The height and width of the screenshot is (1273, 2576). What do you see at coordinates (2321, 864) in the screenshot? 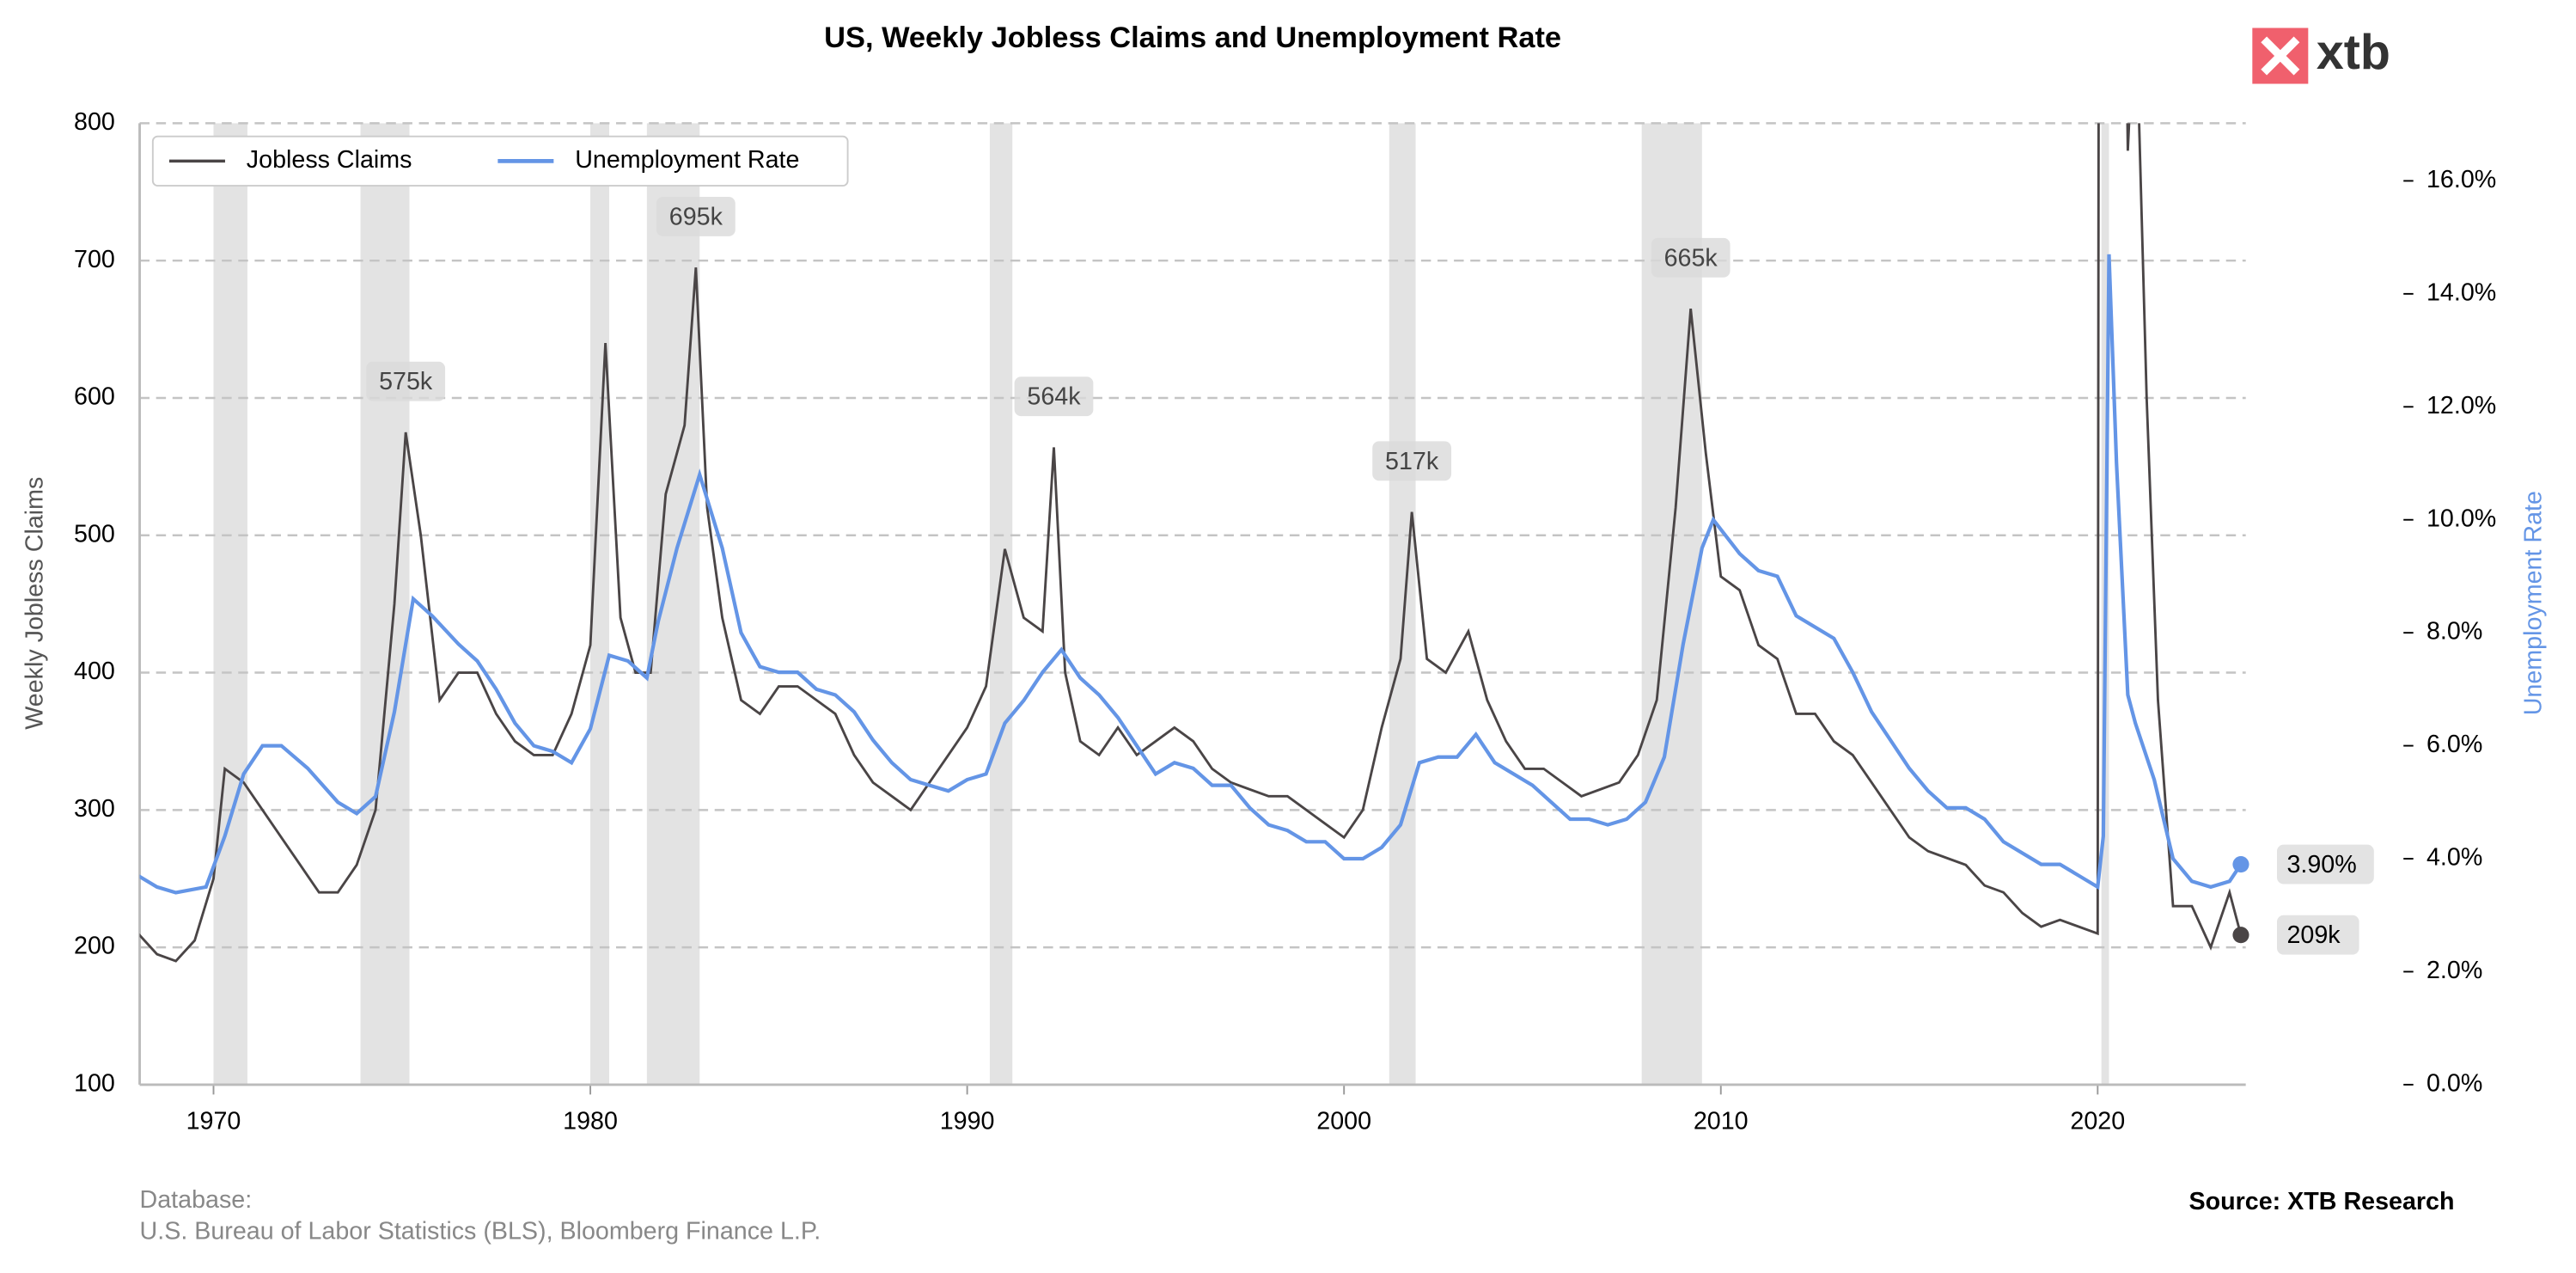
I see `end-label: 3.90%` at bounding box center [2321, 864].